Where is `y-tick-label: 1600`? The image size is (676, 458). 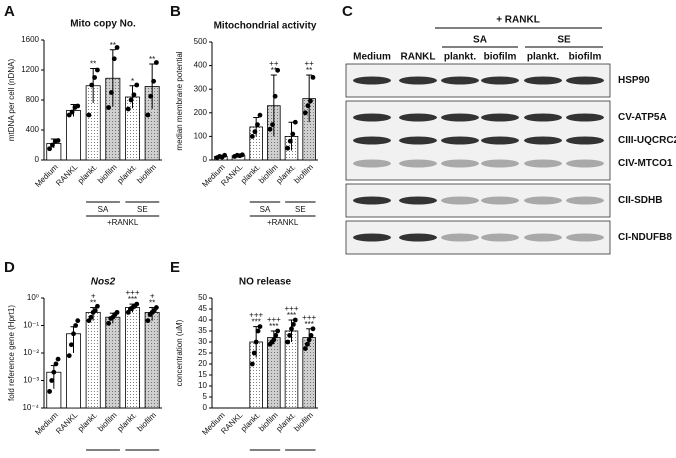
y-tick-label: 1600 is located at coordinates (30, 39).